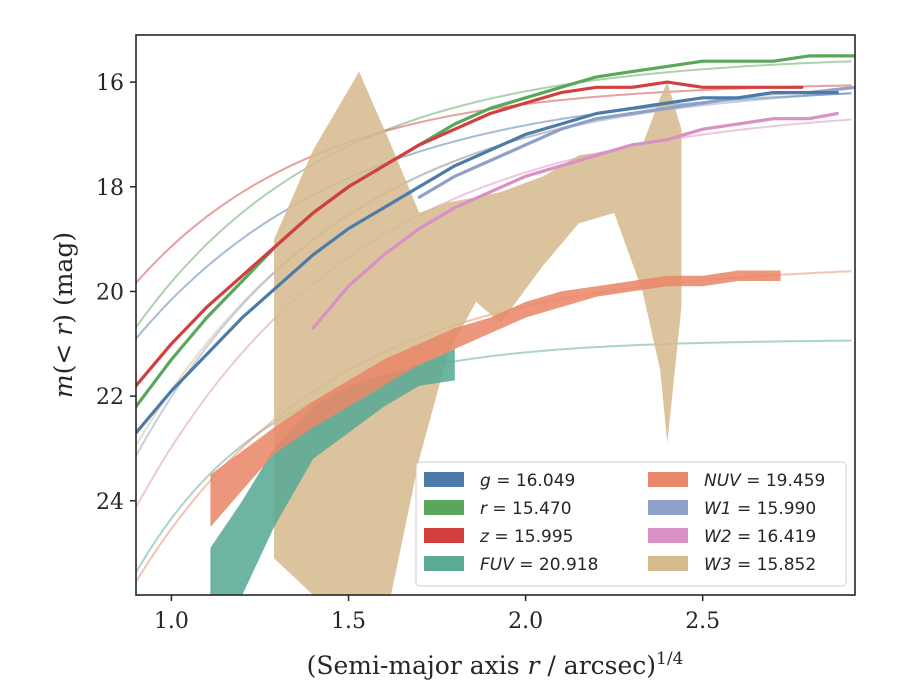 The image size is (900, 700). I want to click on legend-entry: W3 = 15.852, so click(732, 565).